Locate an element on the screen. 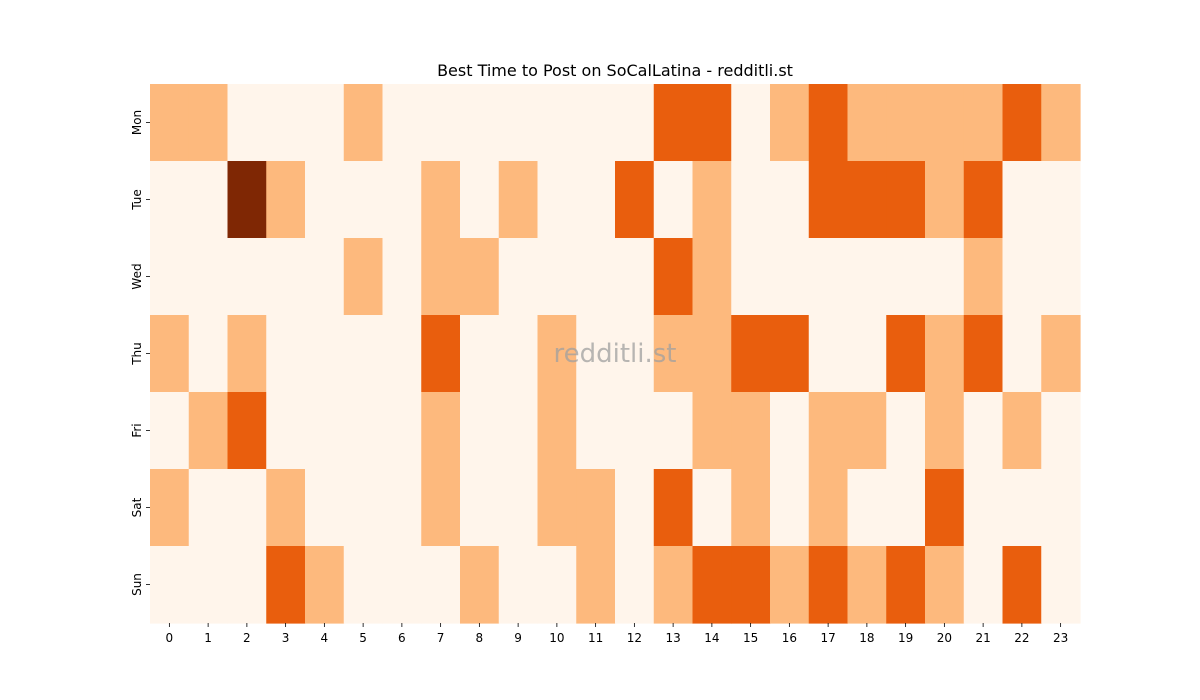 This screenshot has width=1200, height=700. x-tick-label: 11 is located at coordinates (595, 638).